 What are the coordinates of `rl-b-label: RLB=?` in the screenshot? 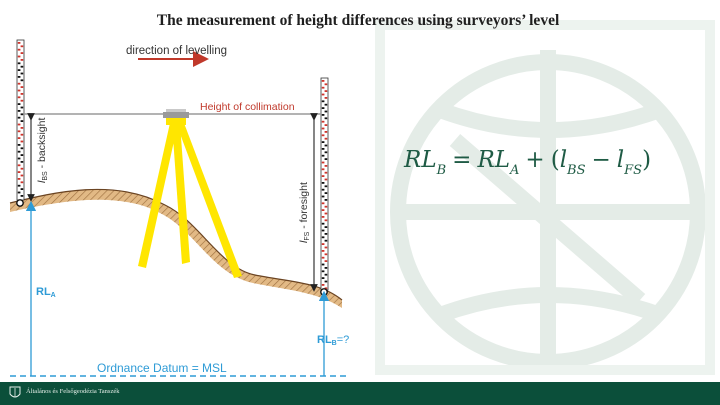 It's located at (333, 340).